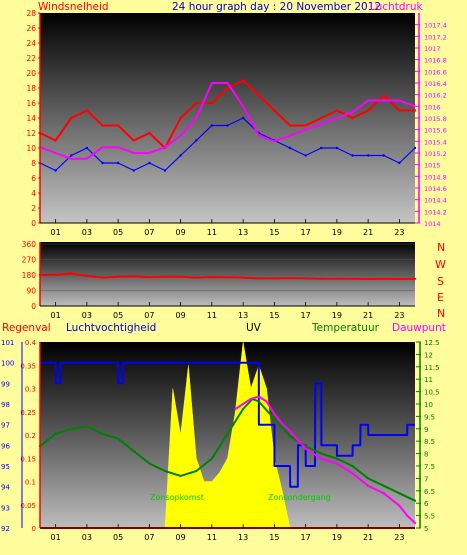 This screenshot has height=555, width=467. I want to click on compass-w: W, so click(440, 264).